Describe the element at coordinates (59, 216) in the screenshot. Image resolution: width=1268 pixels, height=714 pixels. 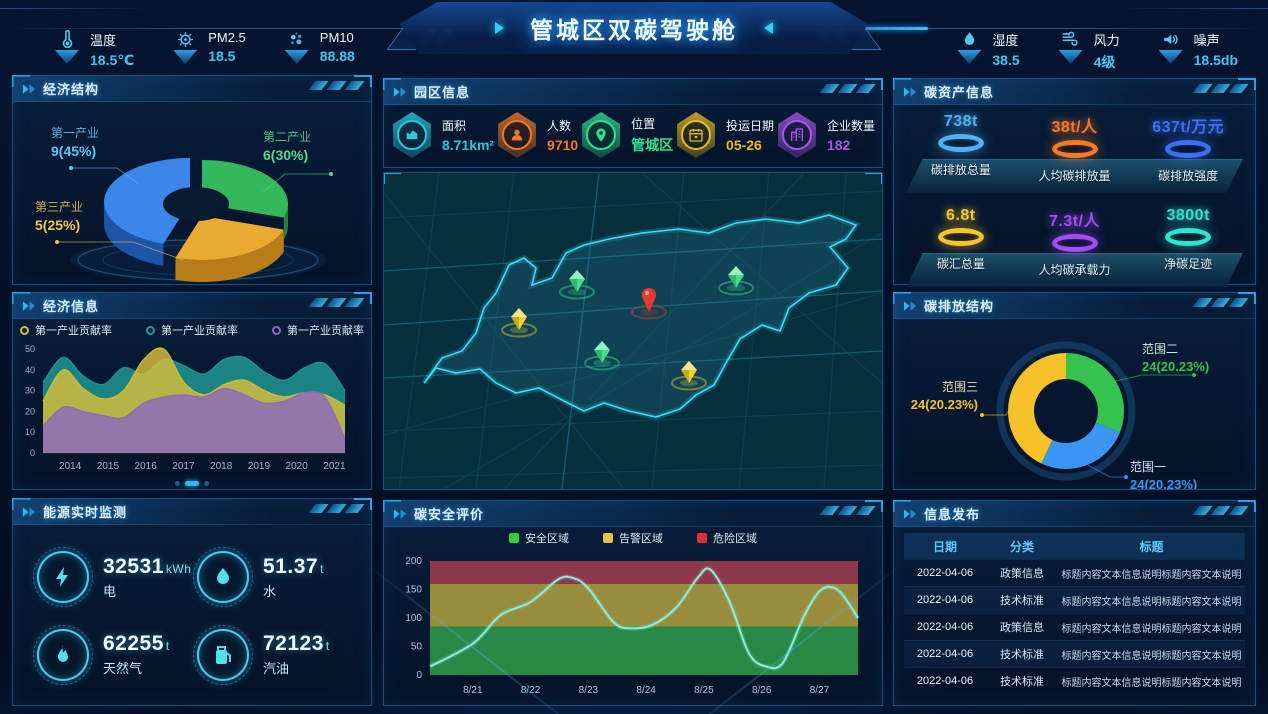
I see `pie-slice-label: 第三产业 5(25%)` at that location.